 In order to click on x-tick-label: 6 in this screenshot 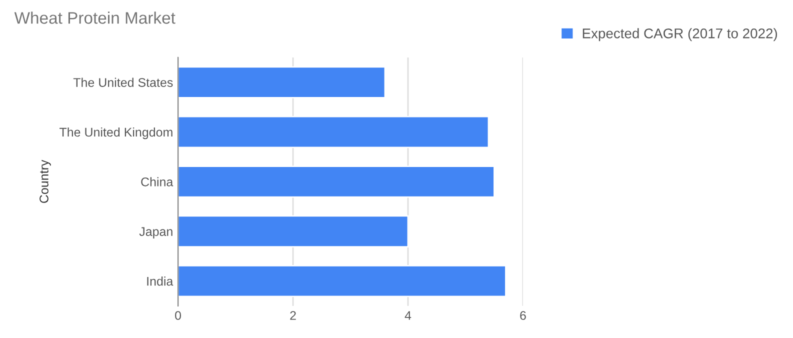, I will do `click(523, 315)`.